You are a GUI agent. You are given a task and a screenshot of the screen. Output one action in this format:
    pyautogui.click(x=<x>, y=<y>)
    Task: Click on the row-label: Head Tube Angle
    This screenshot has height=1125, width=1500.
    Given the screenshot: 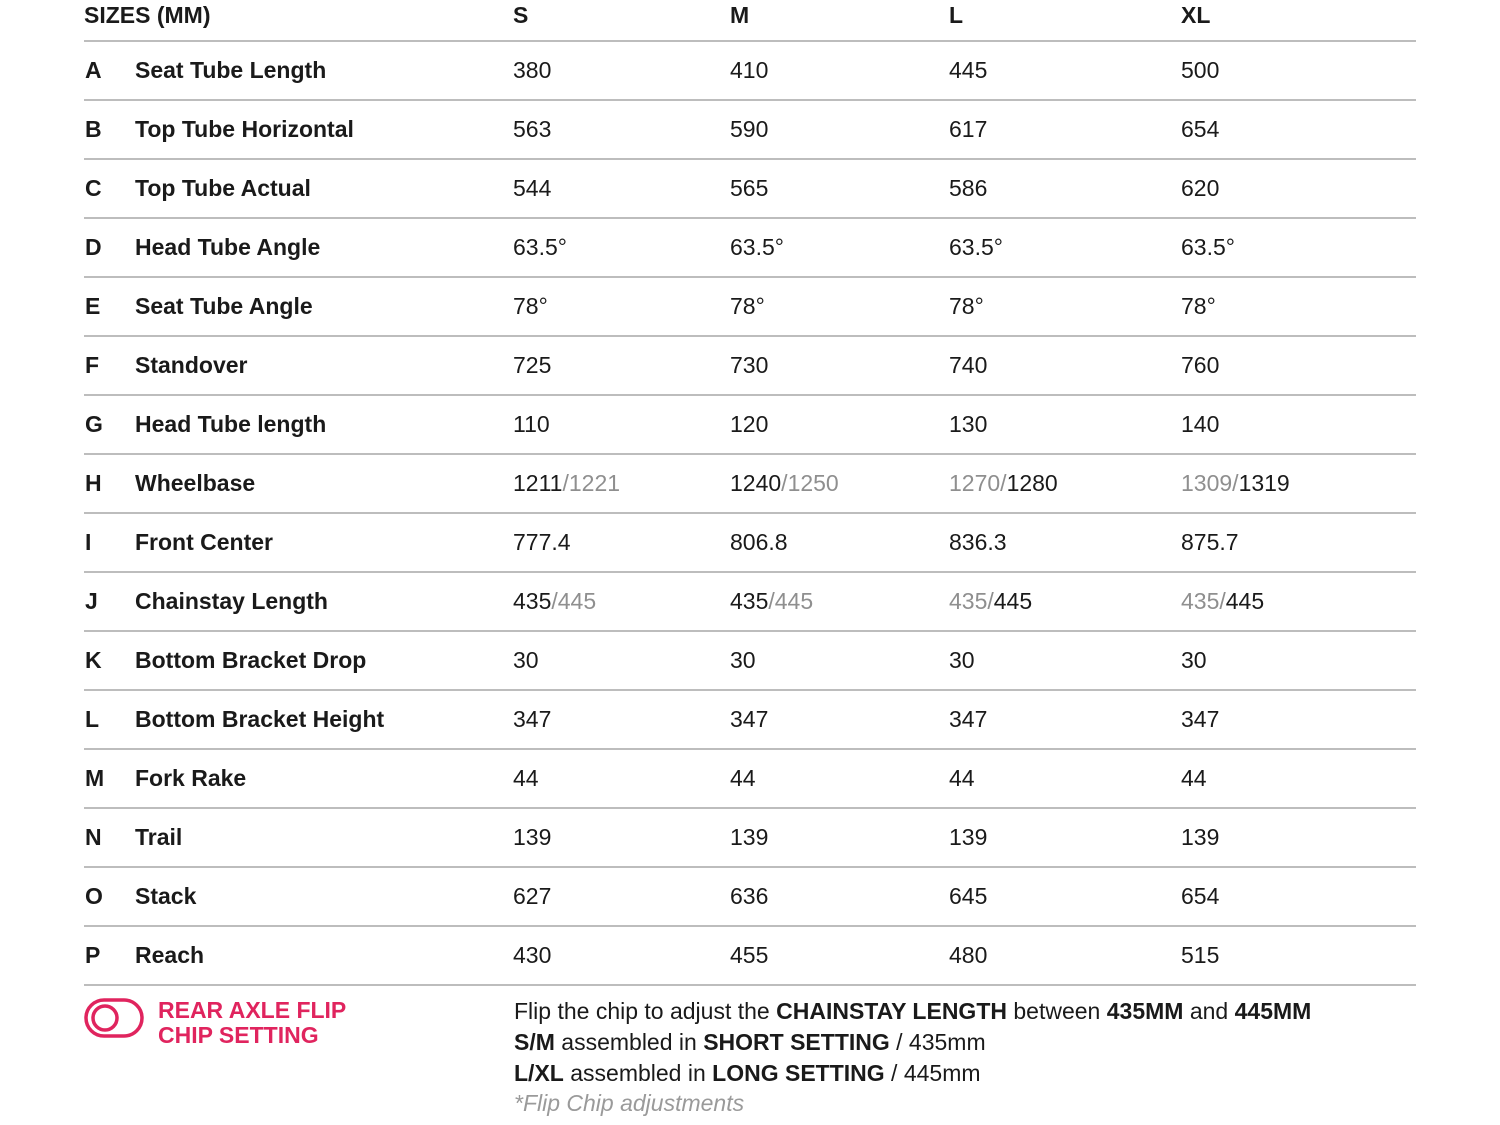 What is the action you would take?
    pyautogui.click(x=228, y=247)
    